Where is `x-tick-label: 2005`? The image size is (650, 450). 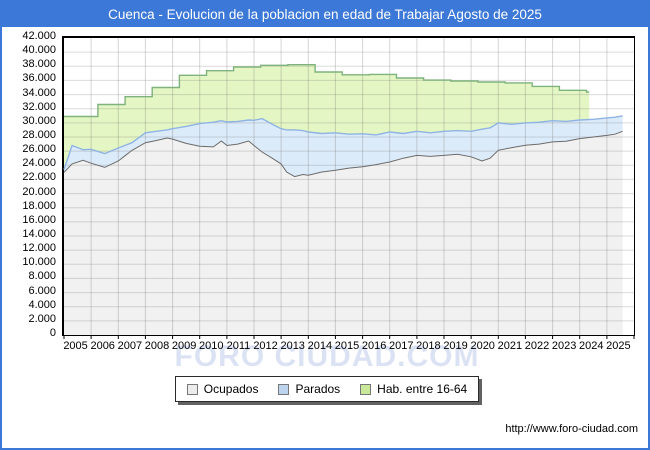
x-tick-label: 2005 is located at coordinates (75, 346).